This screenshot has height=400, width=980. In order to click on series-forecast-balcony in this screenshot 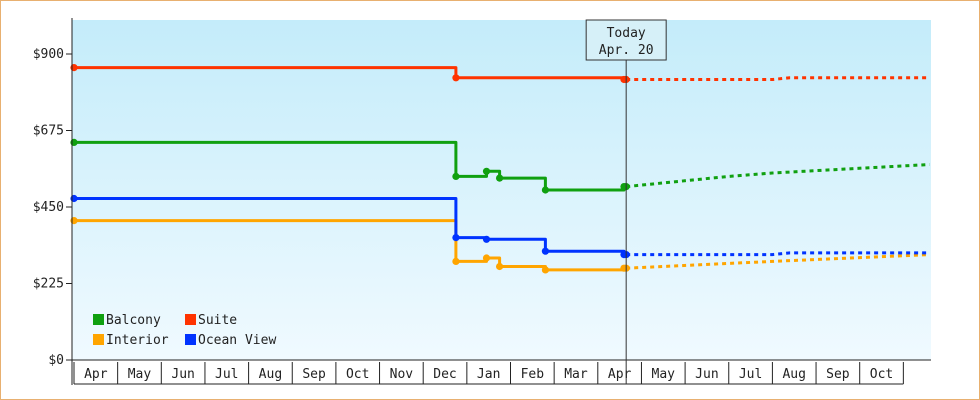, I will do `click(778, 176)`.